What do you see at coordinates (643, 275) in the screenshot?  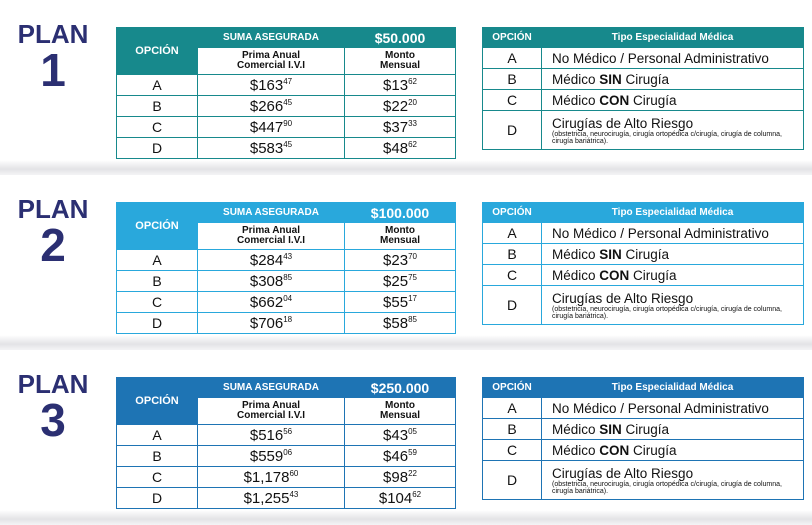 I see `specialty-row: C Médico CON Cirugía` at bounding box center [643, 275].